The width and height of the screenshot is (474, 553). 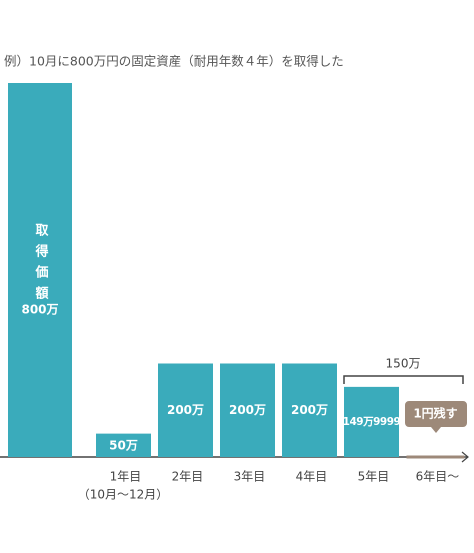 What do you see at coordinates (403, 379) in the screenshot?
I see `bracket` at bounding box center [403, 379].